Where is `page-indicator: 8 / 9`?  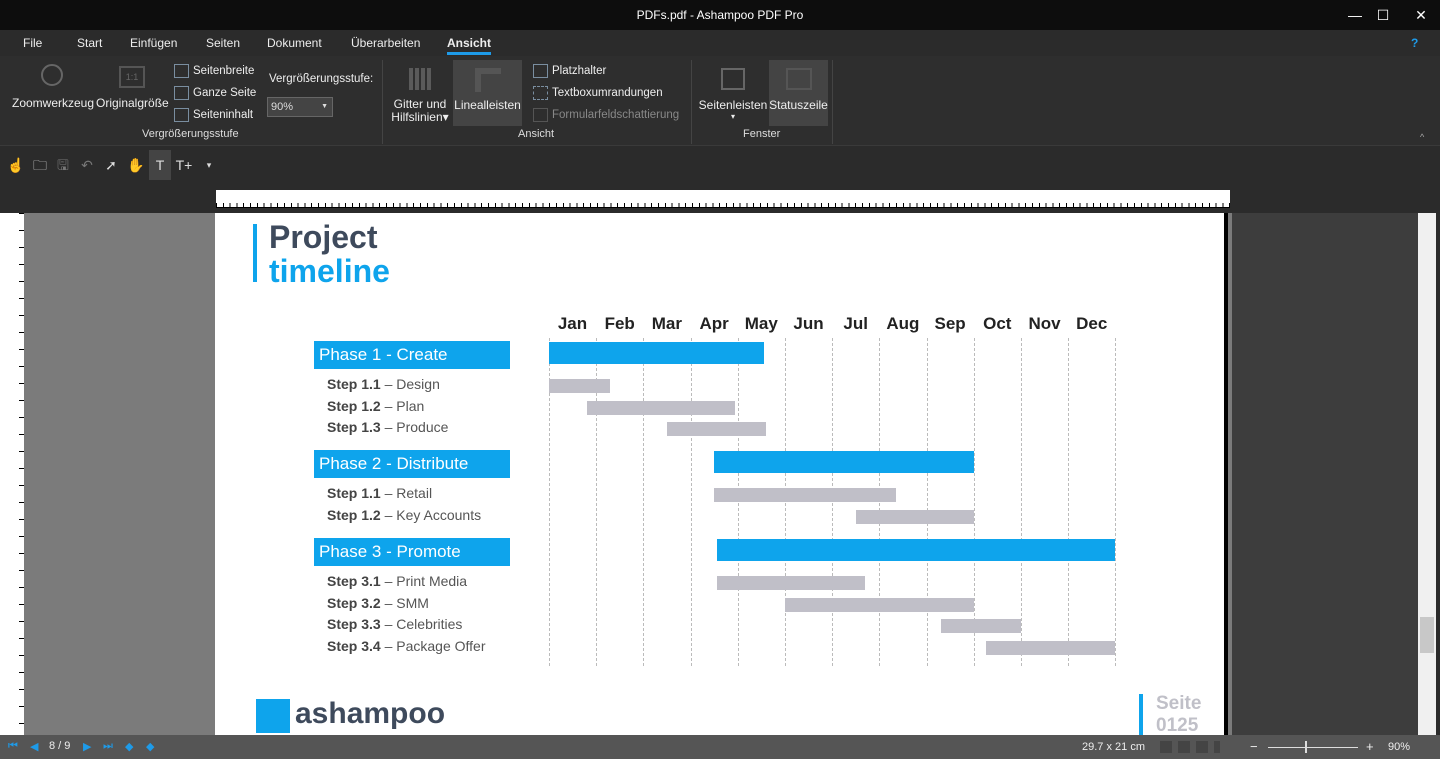 page-indicator: 8 / 9 is located at coordinates (60, 746).